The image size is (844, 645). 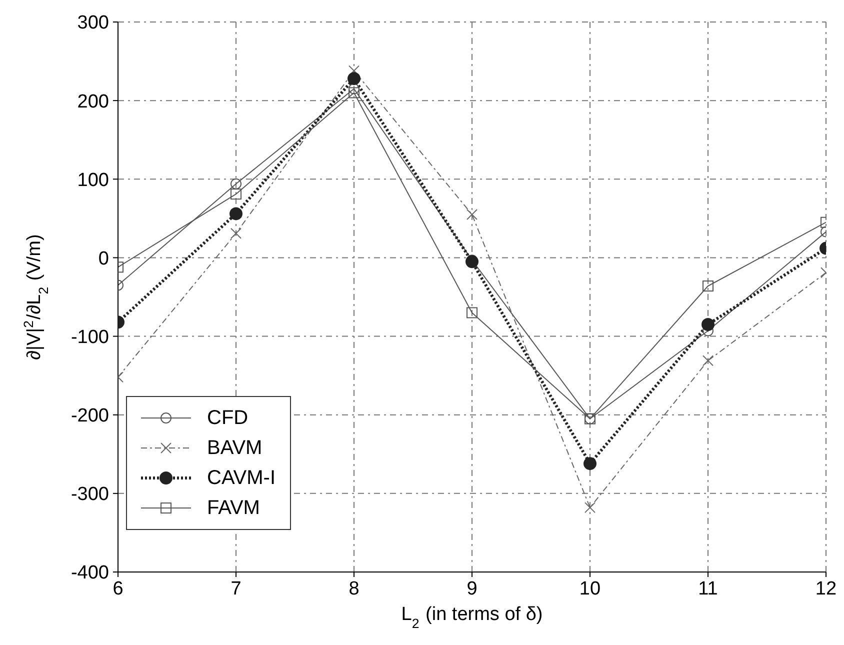 What do you see at coordinates (89, 573) in the screenshot?
I see `y-tick-label: -400` at bounding box center [89, 573].